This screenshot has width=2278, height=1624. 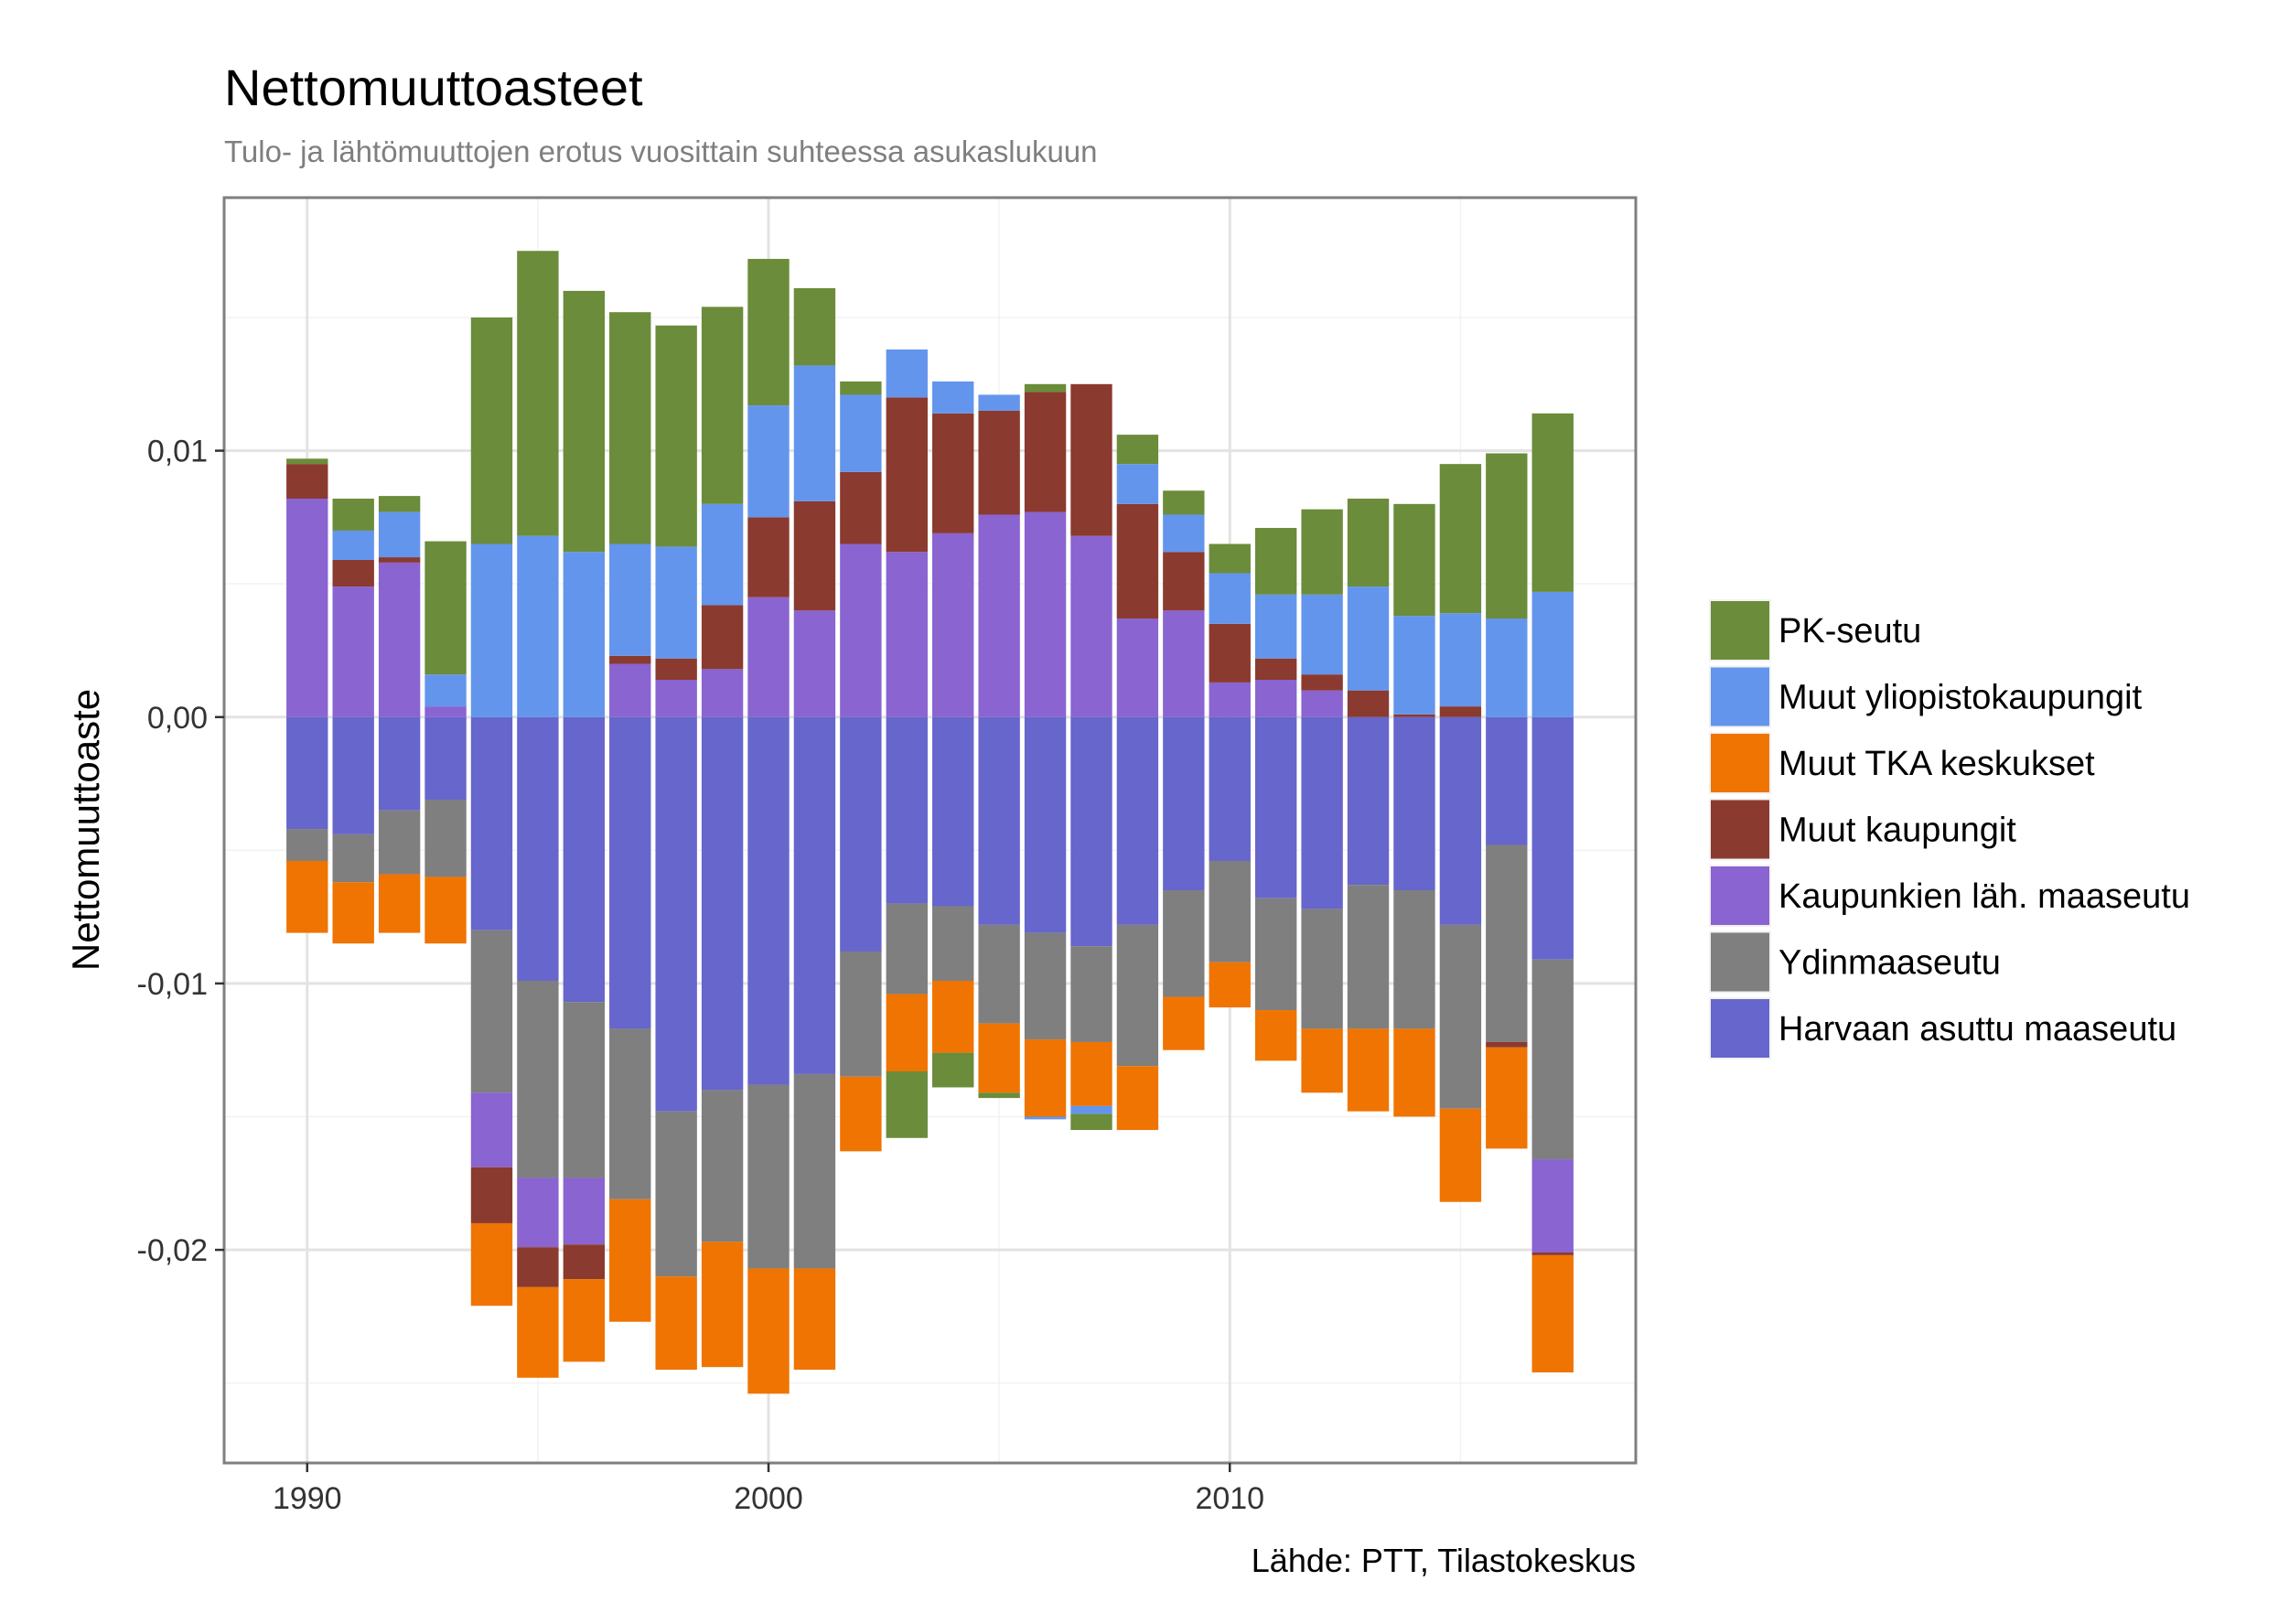 I want to click on legend-label: PK-seutu, so click(x=1849, y=631).